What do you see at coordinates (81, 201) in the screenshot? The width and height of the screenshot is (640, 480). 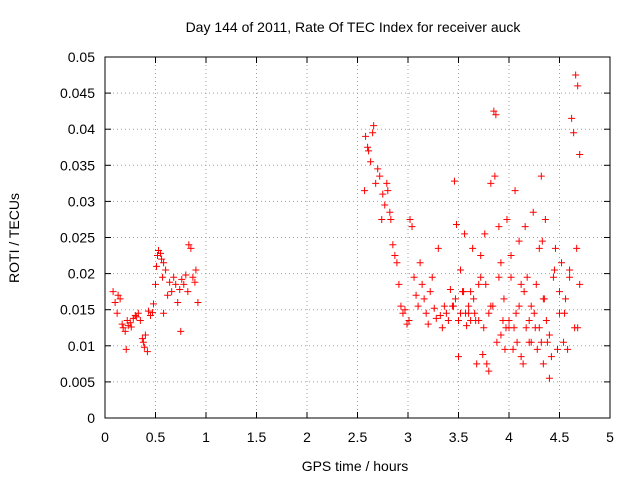 I see `y-tick-label: 0.03` at bounding box center [81, 201].